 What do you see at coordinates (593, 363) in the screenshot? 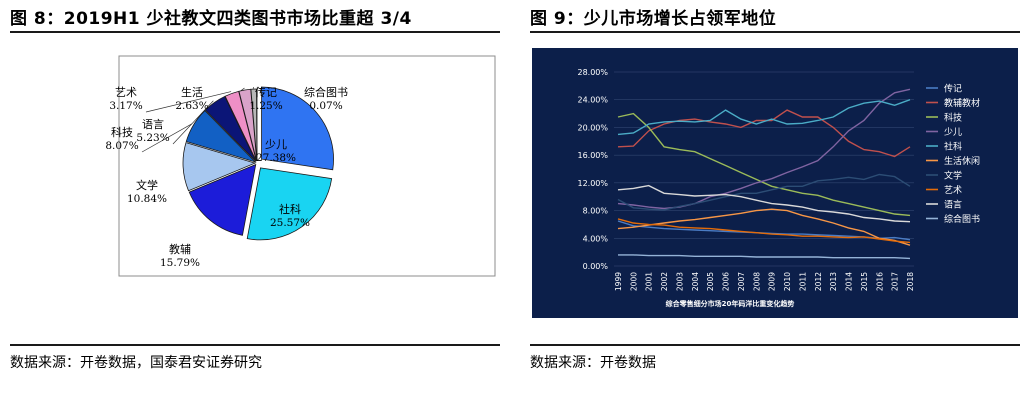
I see `figure-9-source: 数据来源：开卷数据` at bounding box center [593, 363].